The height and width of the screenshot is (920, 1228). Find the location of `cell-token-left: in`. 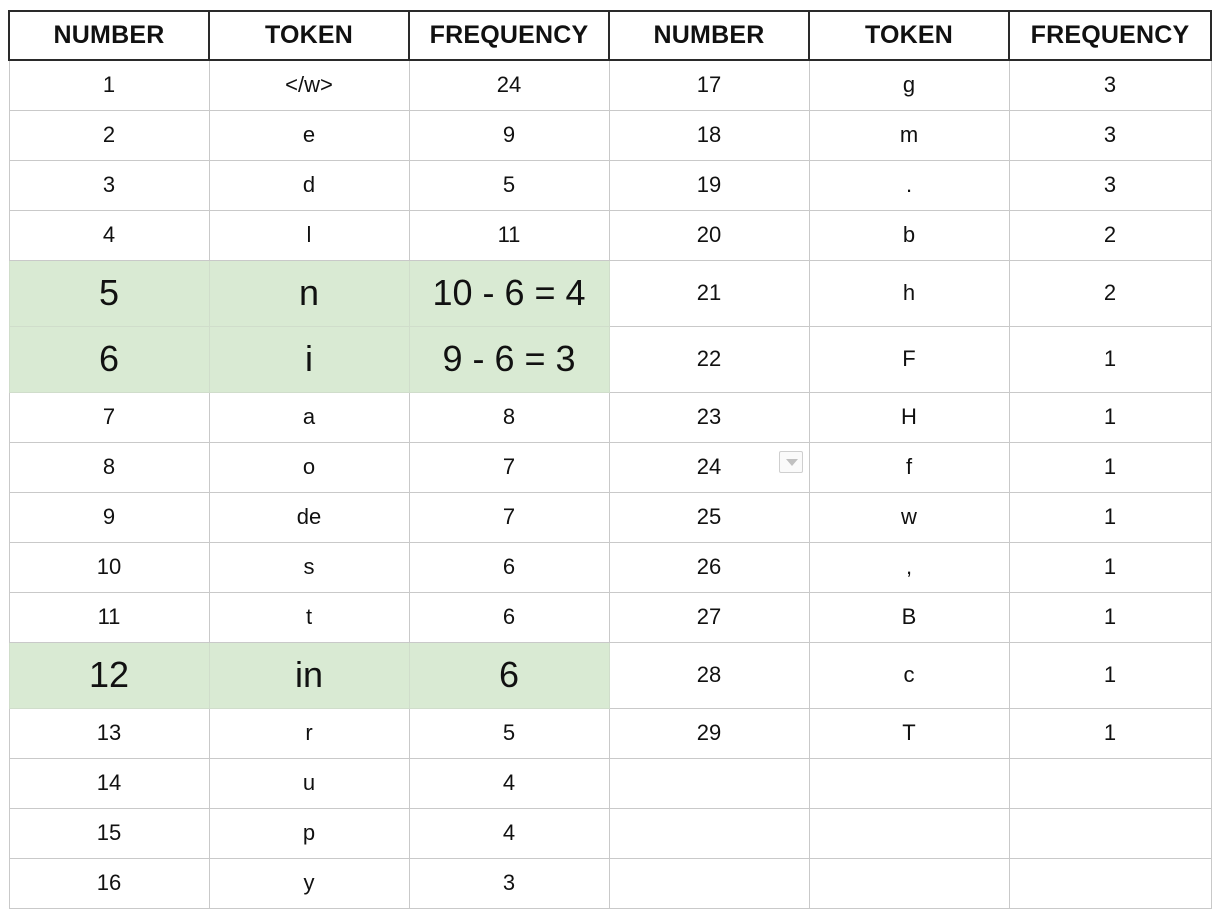

cell-token-left: in is located at coordinates (309, 675).